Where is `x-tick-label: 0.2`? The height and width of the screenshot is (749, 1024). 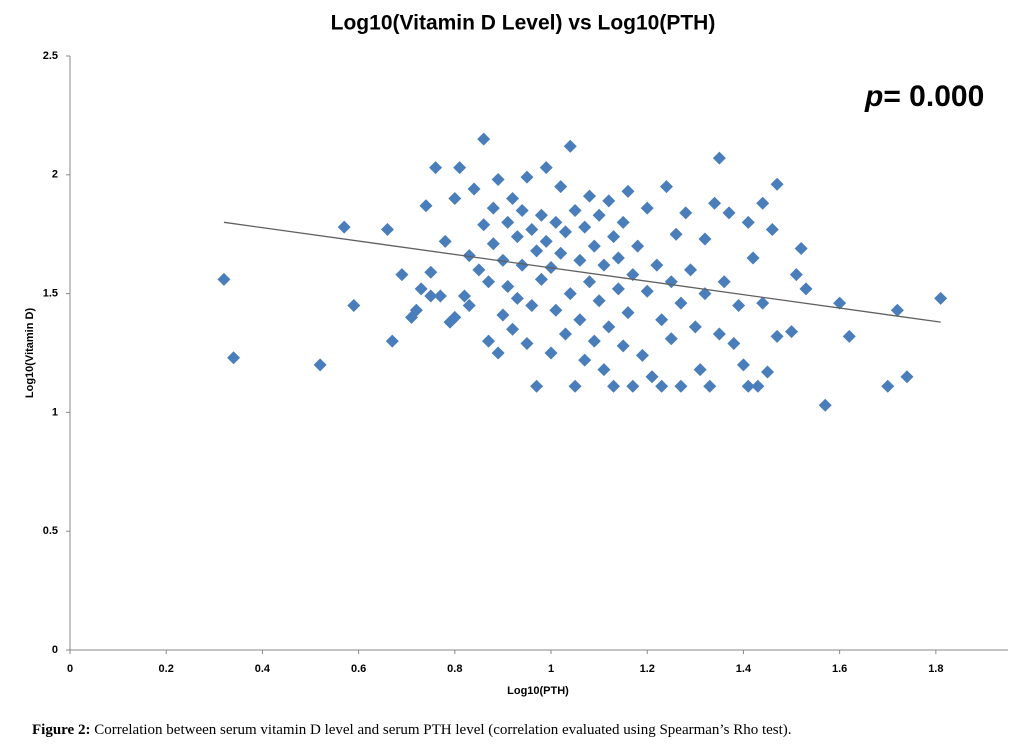
x-tick-label: 0.2 is located at coordinates (166, 669).